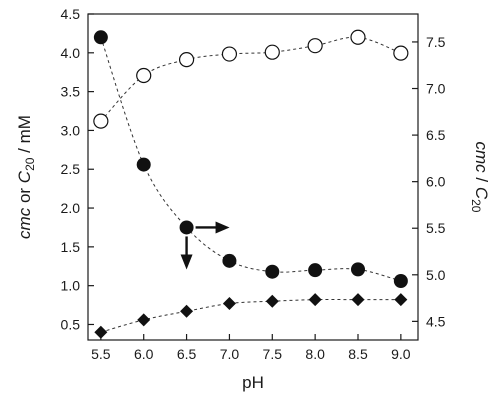  I want to click on y-right-tick-label: 5.0, so click(436, 275).